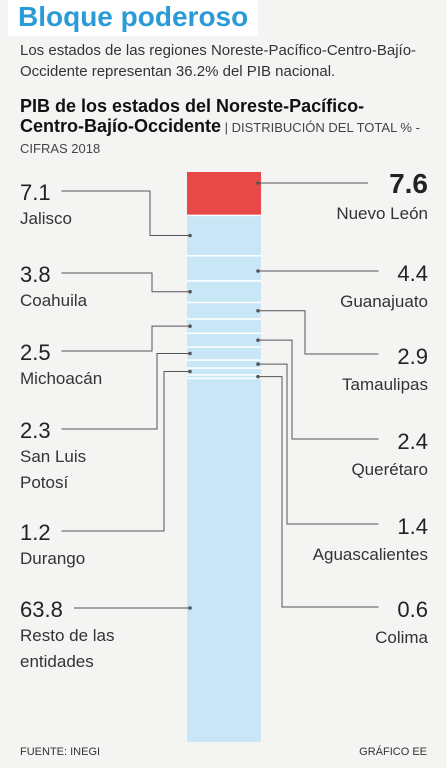  I want to click on bar-segment-resto-de-las-entidades, so click(224, 560).